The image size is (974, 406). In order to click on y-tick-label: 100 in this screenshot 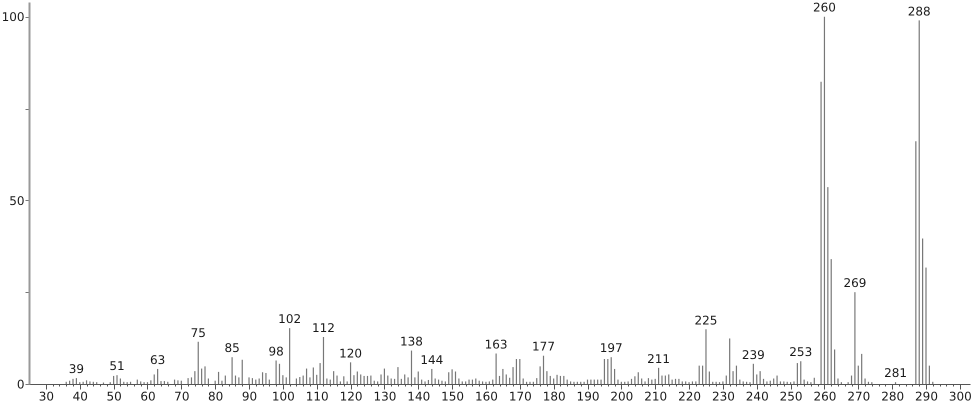, I will do `click(13, 17)`.